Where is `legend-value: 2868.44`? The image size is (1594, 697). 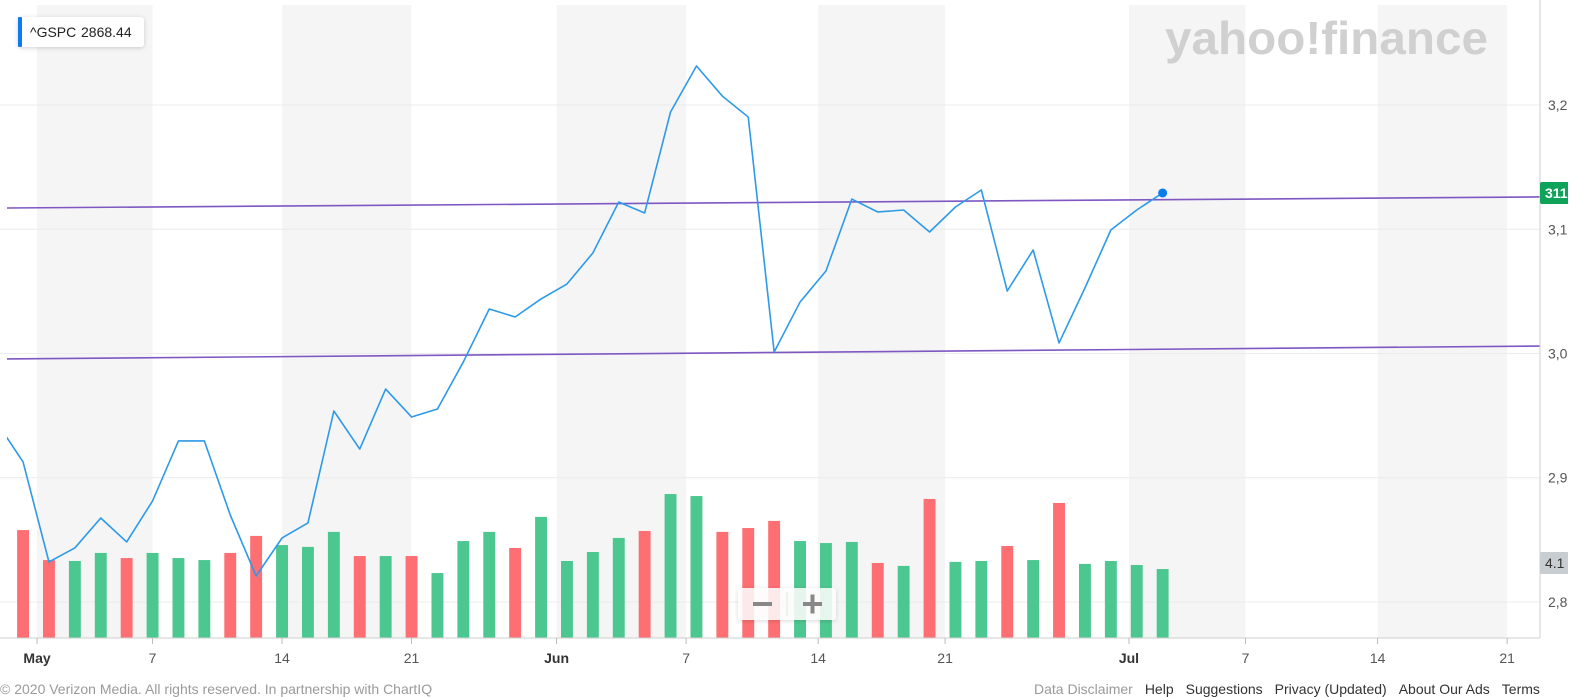
legend-value: 2868.44 is located at coordinates (106, 32).